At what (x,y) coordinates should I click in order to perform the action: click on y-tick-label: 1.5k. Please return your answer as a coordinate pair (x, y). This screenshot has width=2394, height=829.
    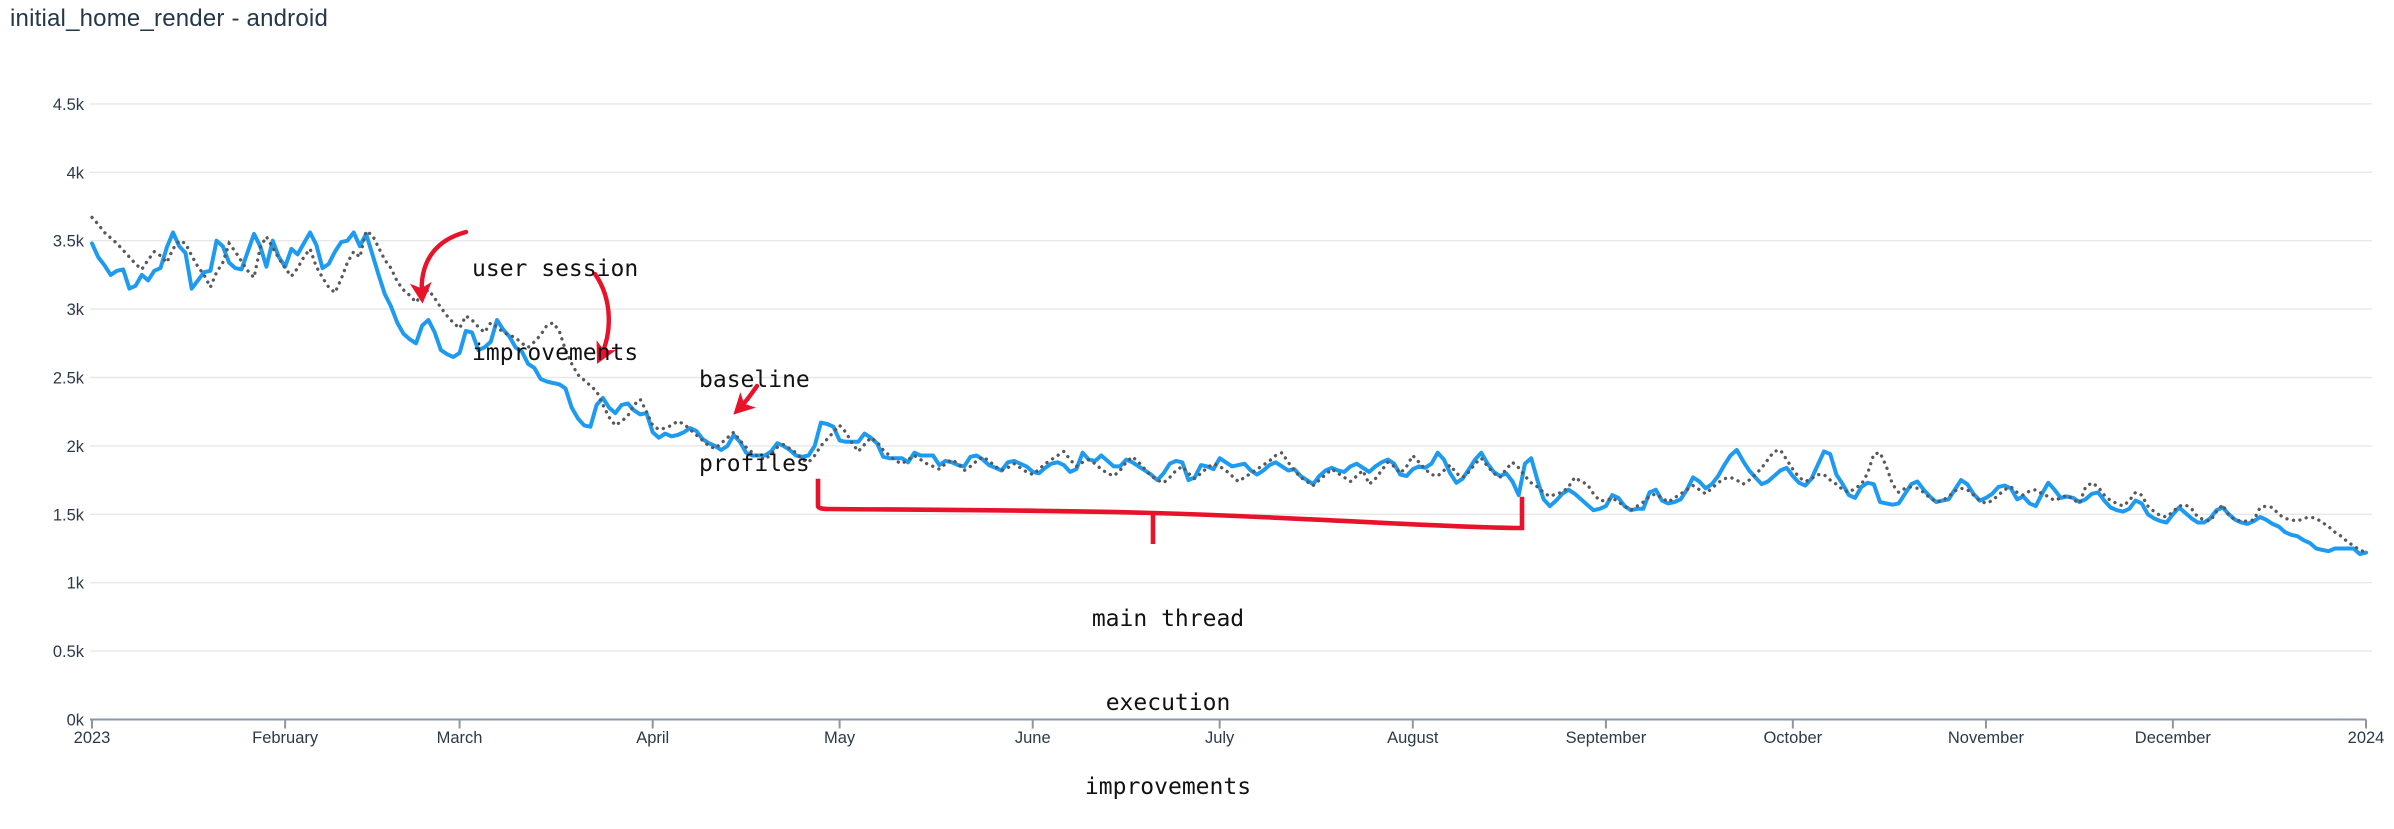
    Looking at the image, I should click on (69, 515).